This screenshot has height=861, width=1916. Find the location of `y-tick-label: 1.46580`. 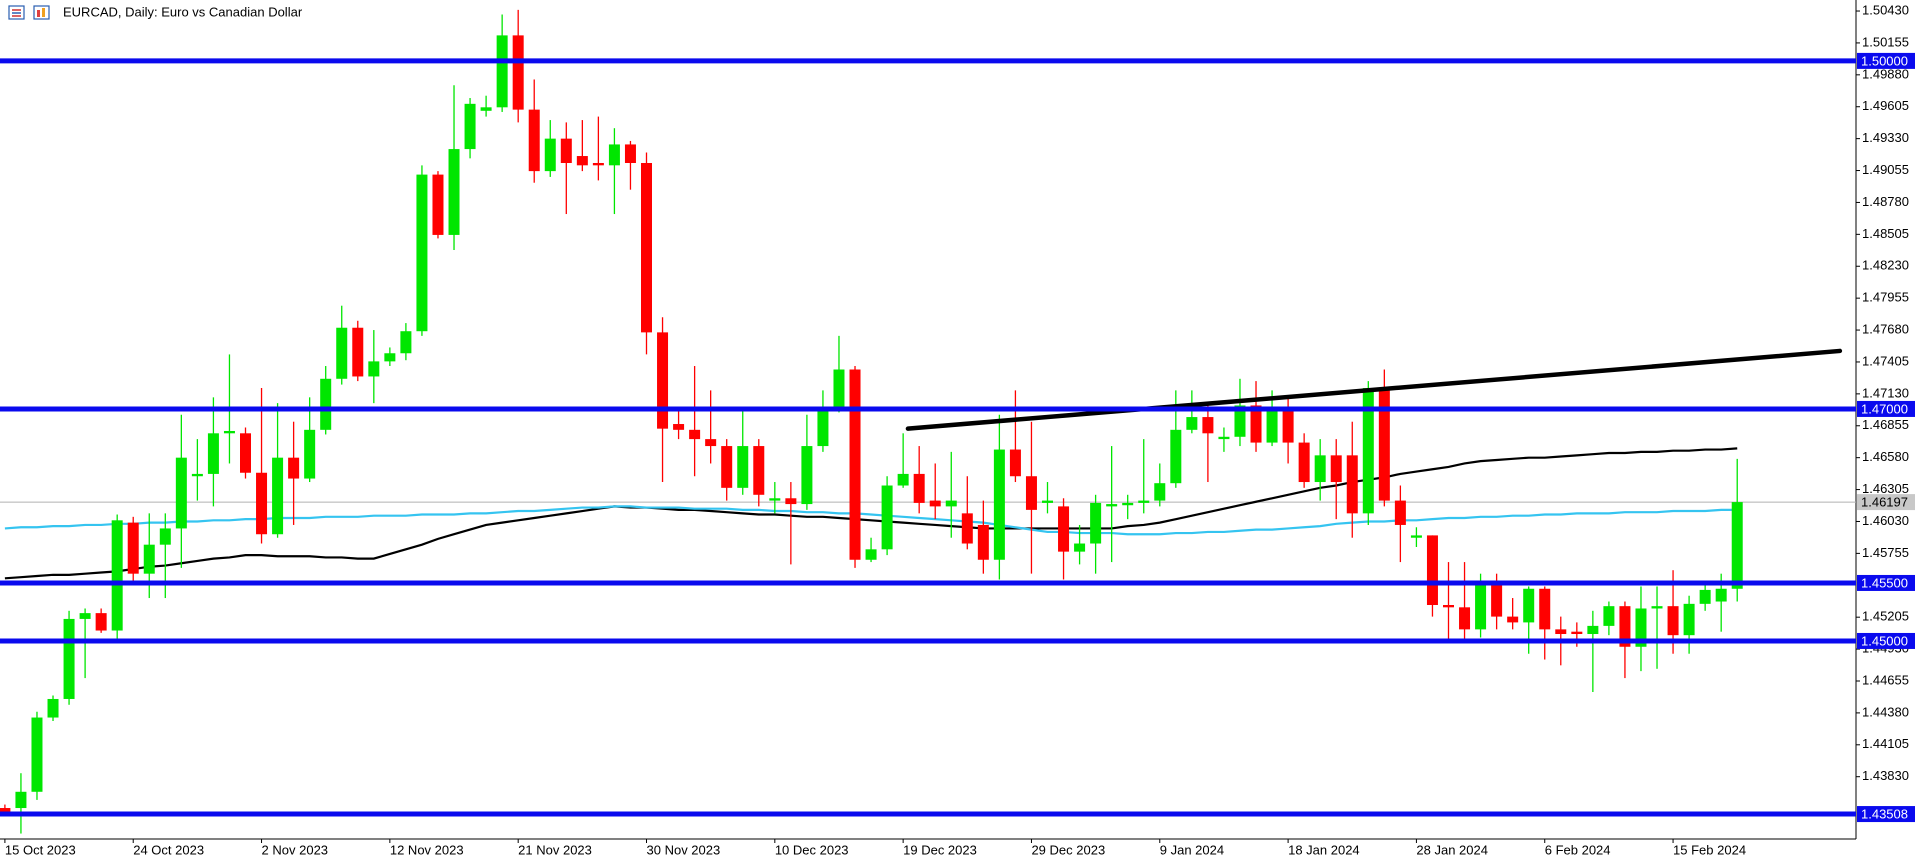

y-tick-label: 1.46580 is located at coordinates (1885, 456).